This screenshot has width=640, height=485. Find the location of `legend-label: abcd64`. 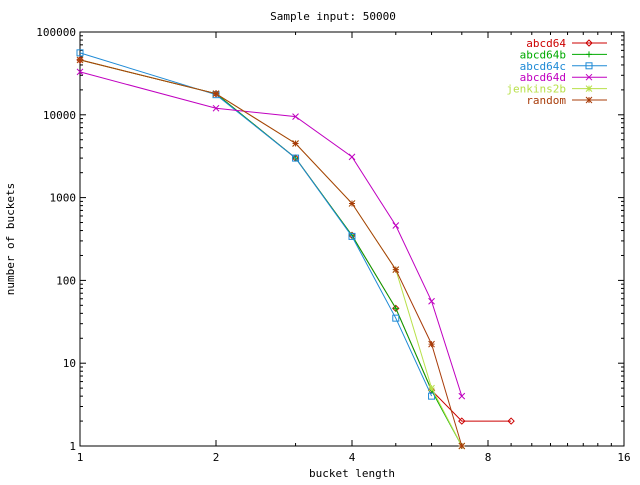

legend-label: abcd64 is located at coordinates (546, 43).